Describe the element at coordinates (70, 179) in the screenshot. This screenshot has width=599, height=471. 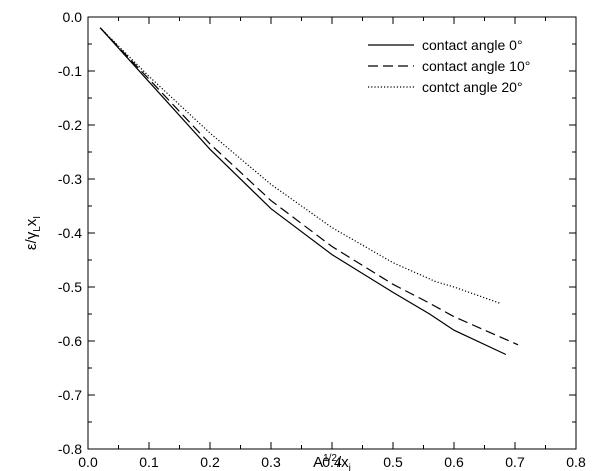
I see `y-tick-label: -0.3` at that location.